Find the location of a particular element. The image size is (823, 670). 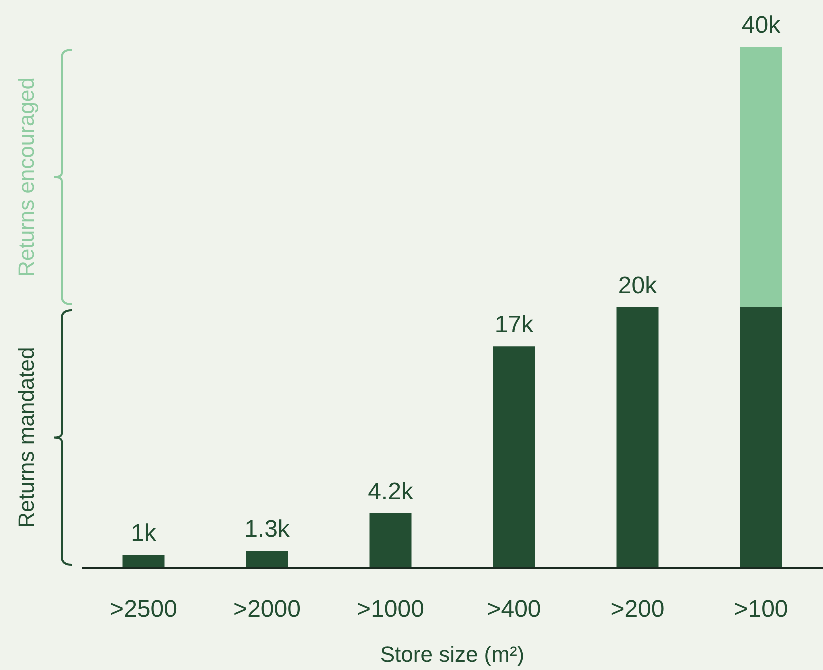

data-label: 17k is located at coordinates (514, 325).